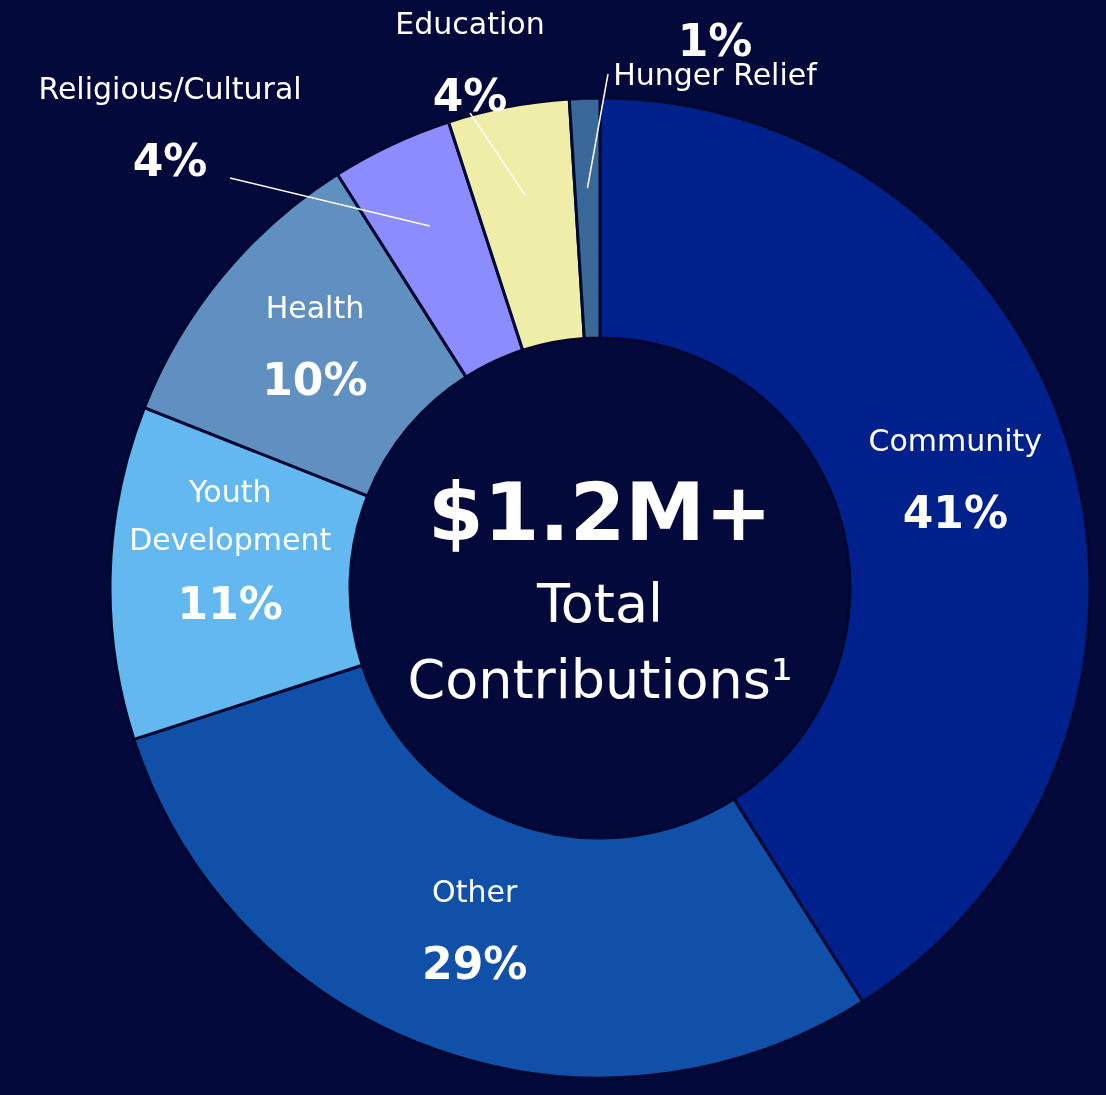 Image resolution: width=1106 pixels, height=1095 pixels. Describe the element at coordinates (600, 512) in the screenshot. I see `text: $1.2M+` at that location.